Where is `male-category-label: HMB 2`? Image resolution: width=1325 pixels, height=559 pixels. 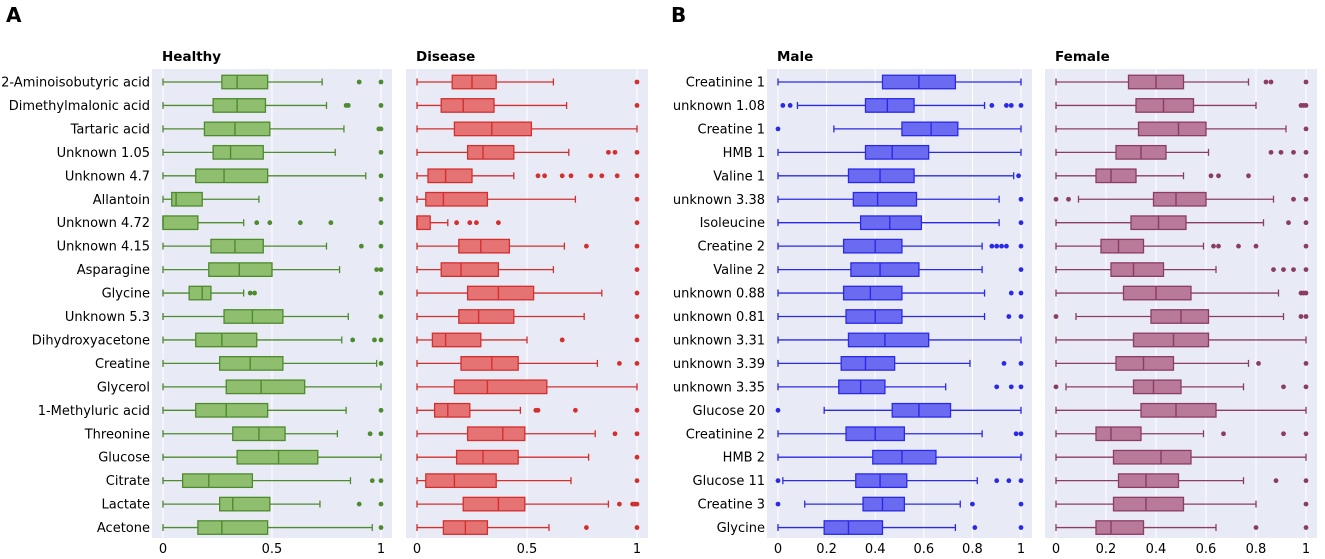
male-category-label: HMB 2 is located at coordinates (744, 458).